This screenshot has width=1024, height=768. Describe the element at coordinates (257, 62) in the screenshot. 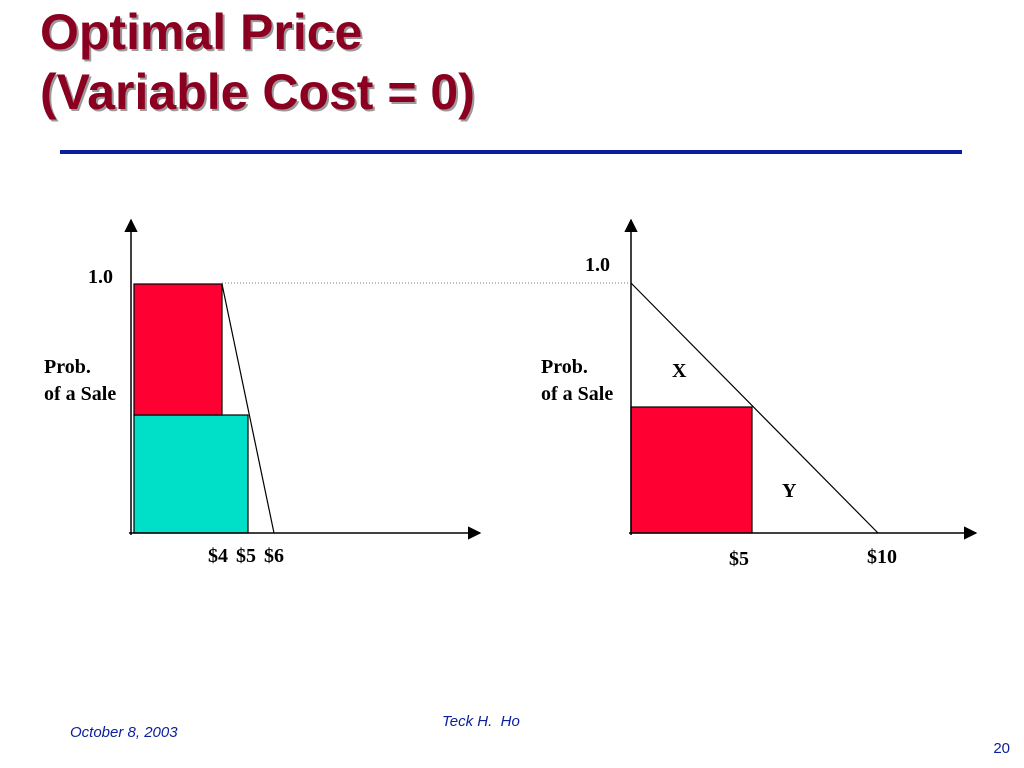

I see `slide-title: Optimal Price (Variable Cost = 0)` at that location.